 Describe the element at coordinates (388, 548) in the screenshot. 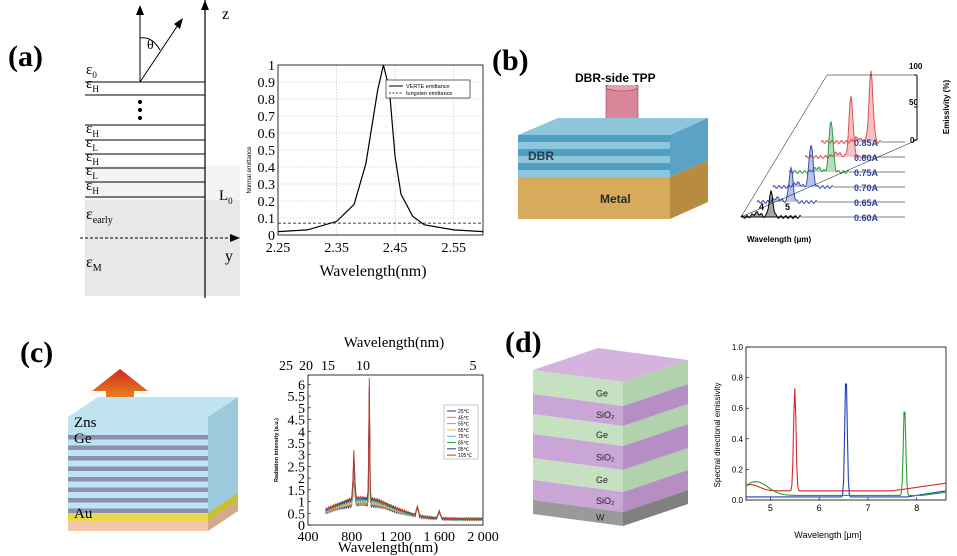

I see `chart-c-xlabel: Wavelength(nm)` at that location.